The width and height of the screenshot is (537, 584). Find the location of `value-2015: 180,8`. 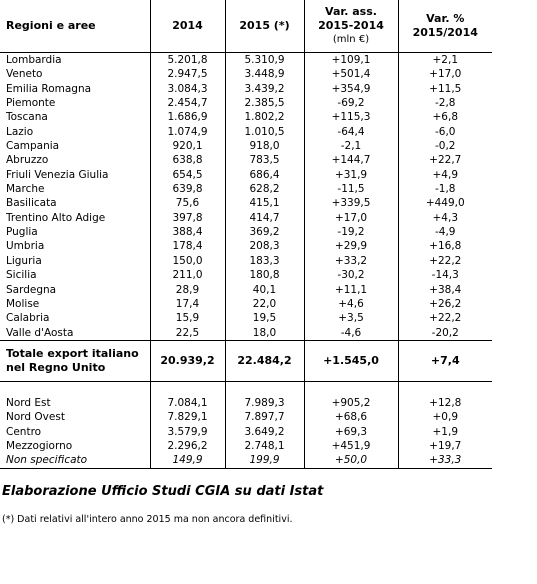

value-2015: 180,8 is located at coordinates (264, 275).